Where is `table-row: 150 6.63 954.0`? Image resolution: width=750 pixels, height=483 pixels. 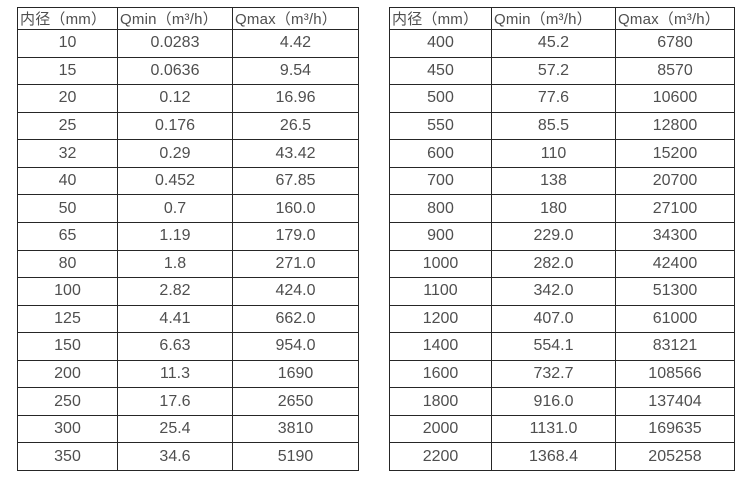
table-row: 150 6.63 954.0 is located at coordinates (188, 346).